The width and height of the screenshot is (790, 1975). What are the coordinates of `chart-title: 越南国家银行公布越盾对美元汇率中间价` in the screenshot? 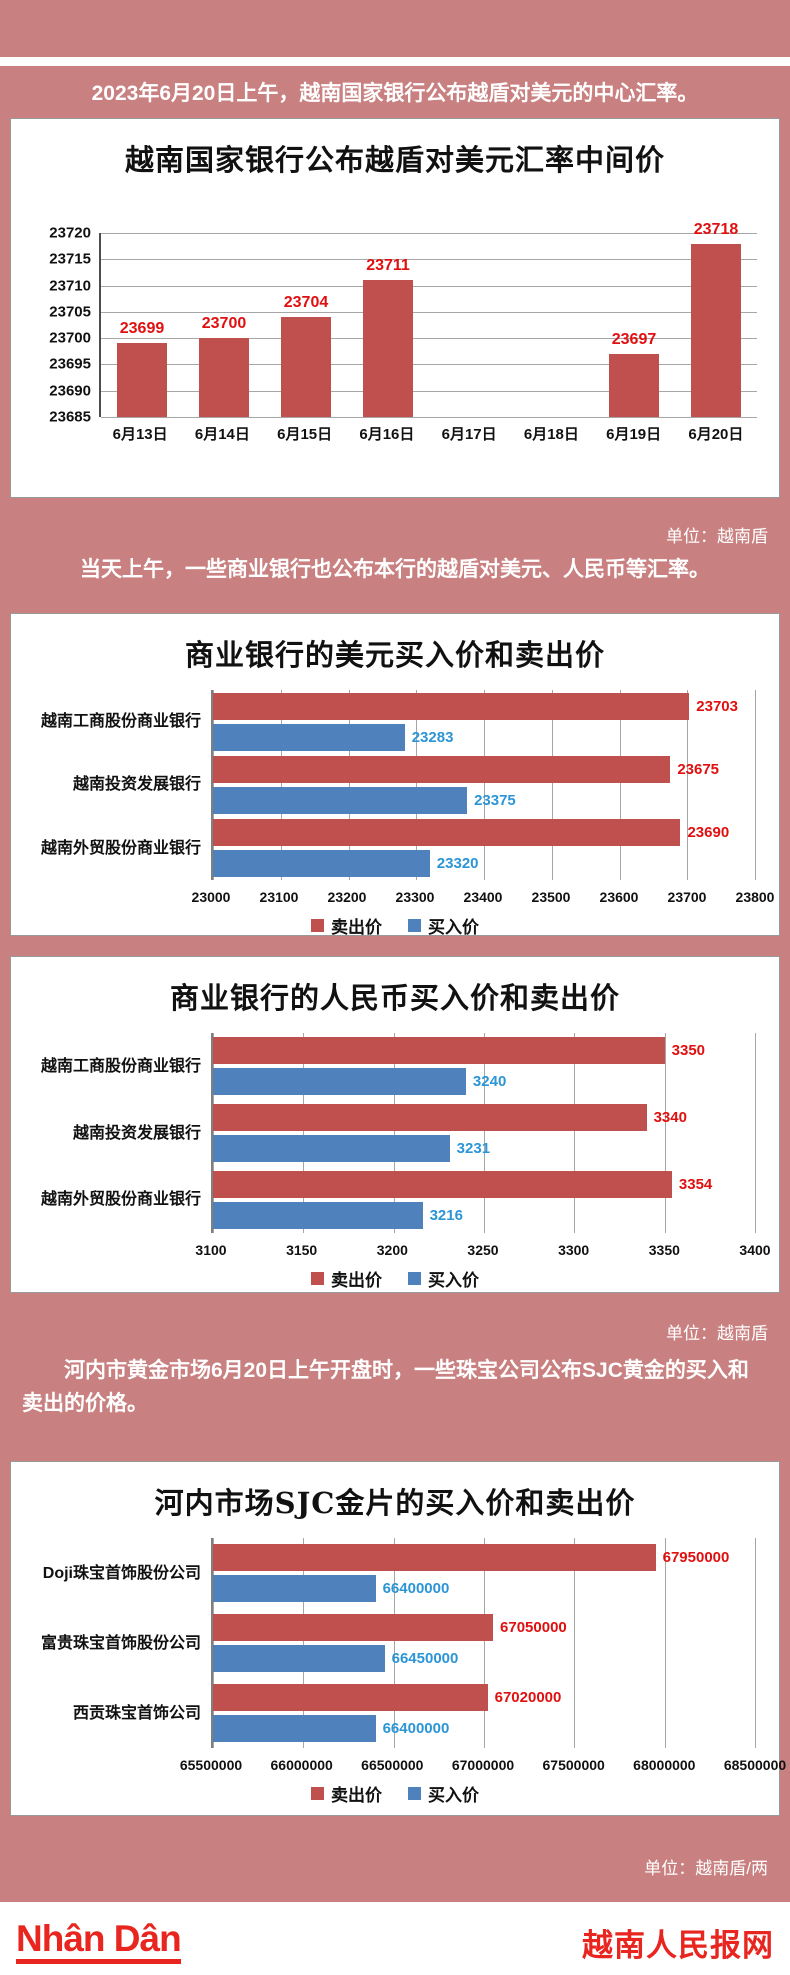 It's located at (394, 160).